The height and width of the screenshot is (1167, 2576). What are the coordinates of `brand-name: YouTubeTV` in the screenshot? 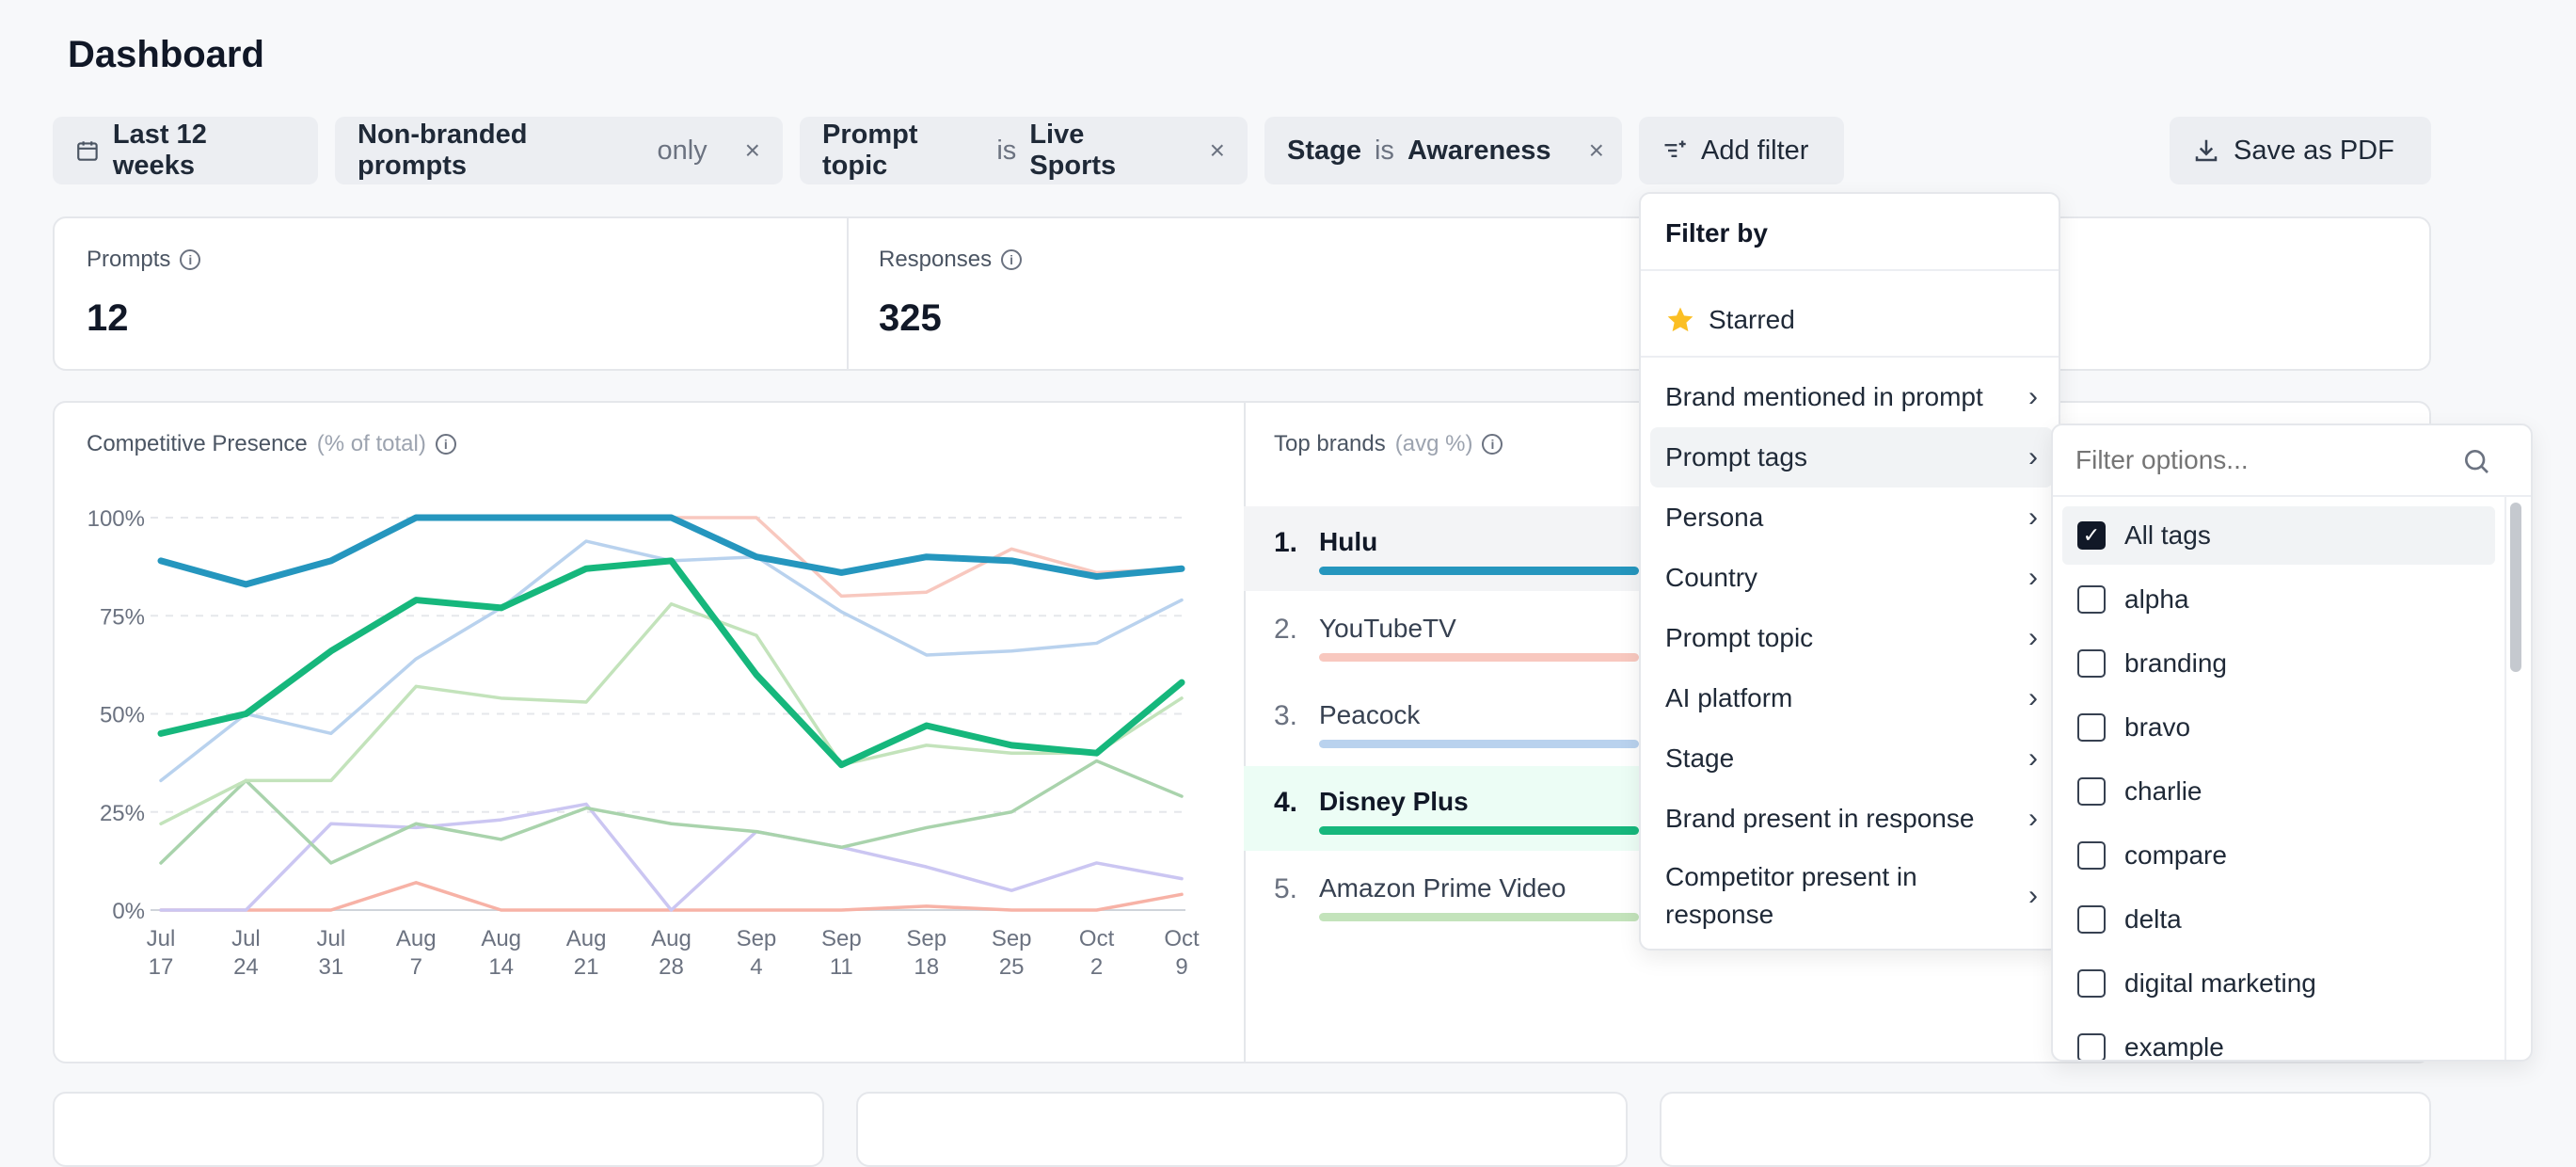 It's located at (1387, 628).